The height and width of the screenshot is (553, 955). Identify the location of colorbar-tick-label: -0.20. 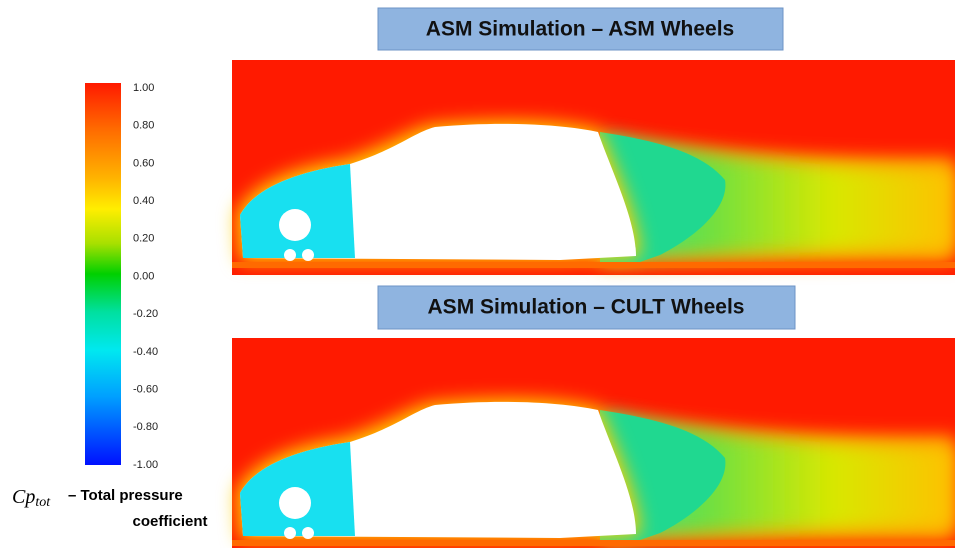
(145, 314).